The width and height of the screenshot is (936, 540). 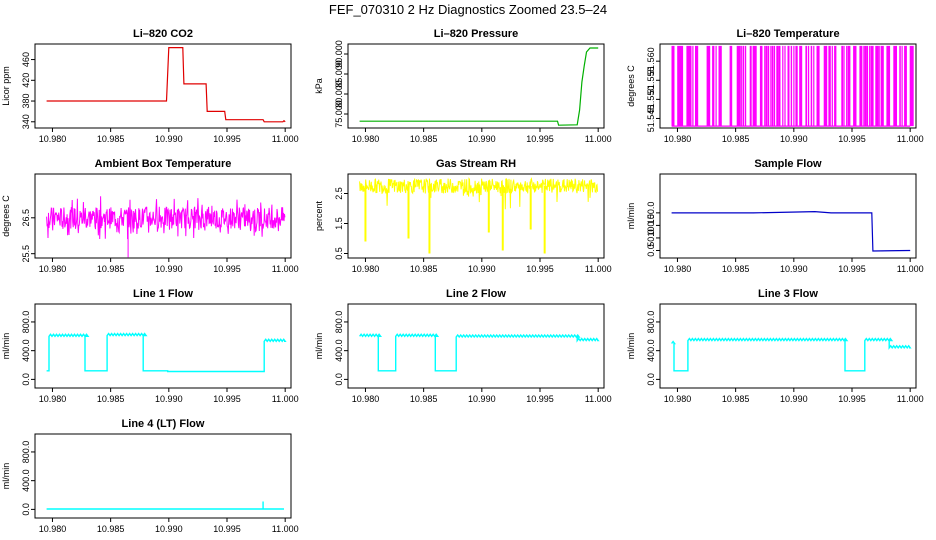 What do you see at coordinates (651, 61) in the screenshot?
I see `y-tick-label: 51.560` at bounding box center [651, 61].